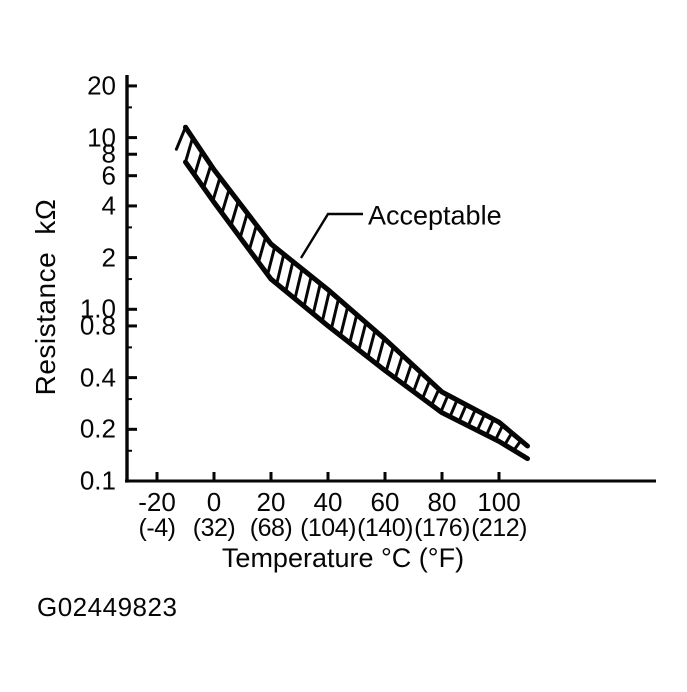  Describe the element at coordinates (214, 502) in the screenshot. I see `x-tick-label-celsius: 0` at that location.